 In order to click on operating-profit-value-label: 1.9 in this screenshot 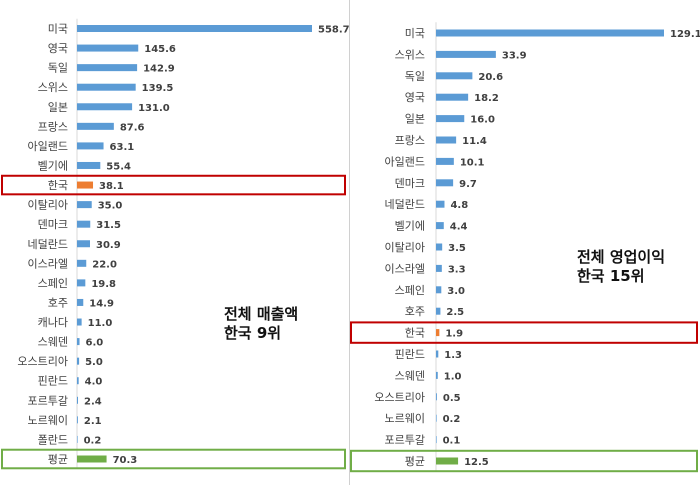, I will do `click(454, 334)`.